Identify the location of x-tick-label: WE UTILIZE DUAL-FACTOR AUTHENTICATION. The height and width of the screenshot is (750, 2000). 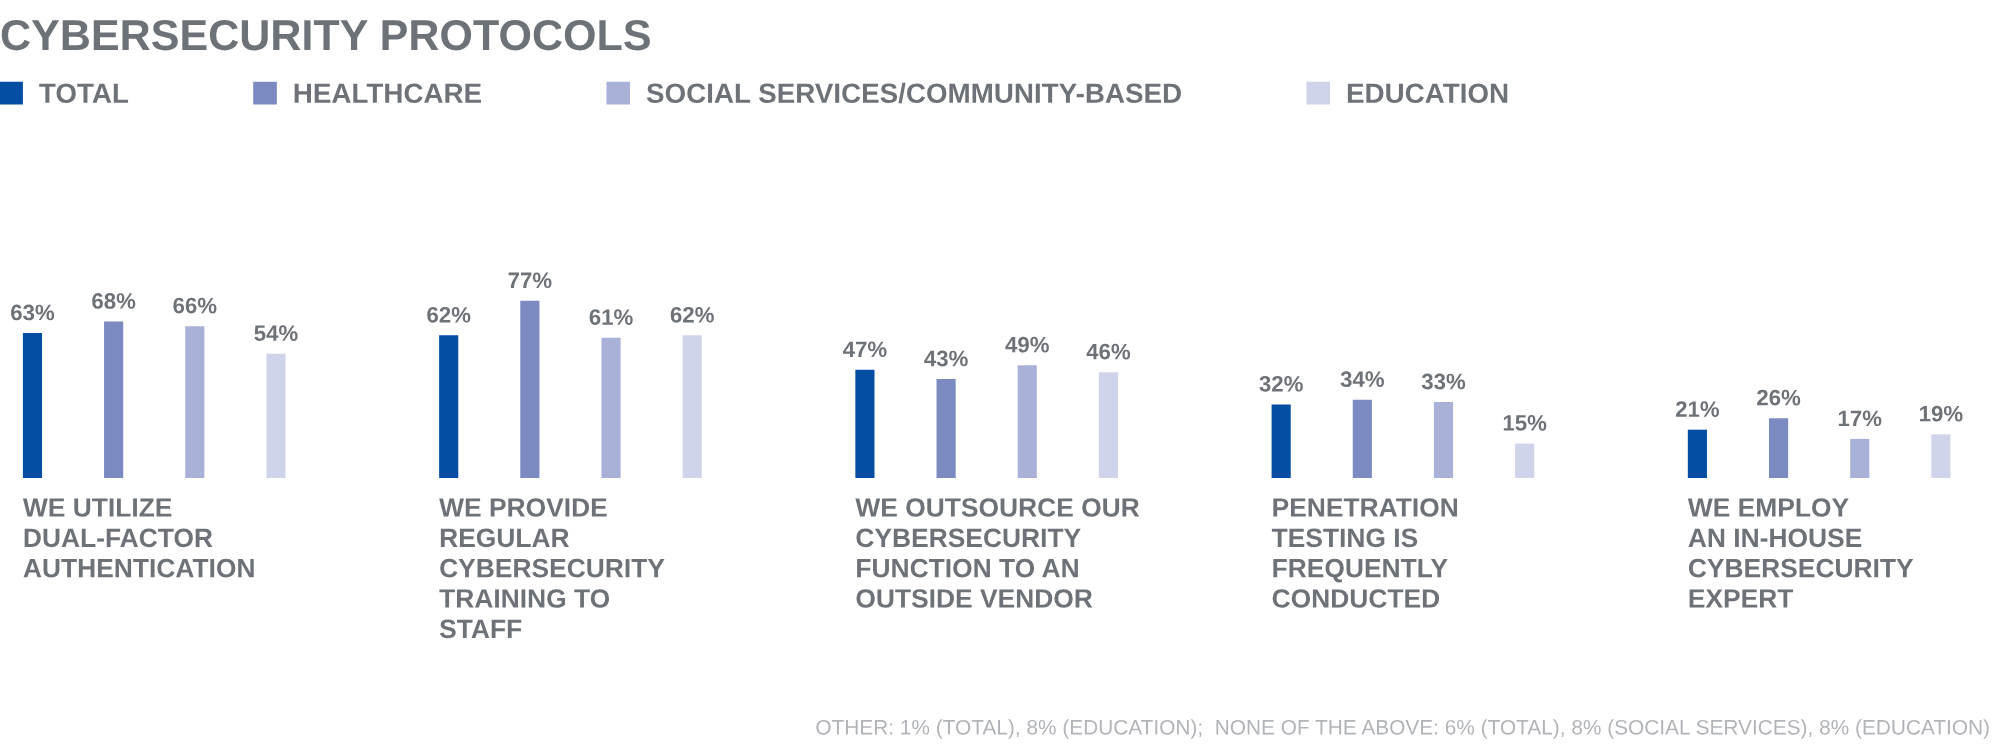
(138, 538).